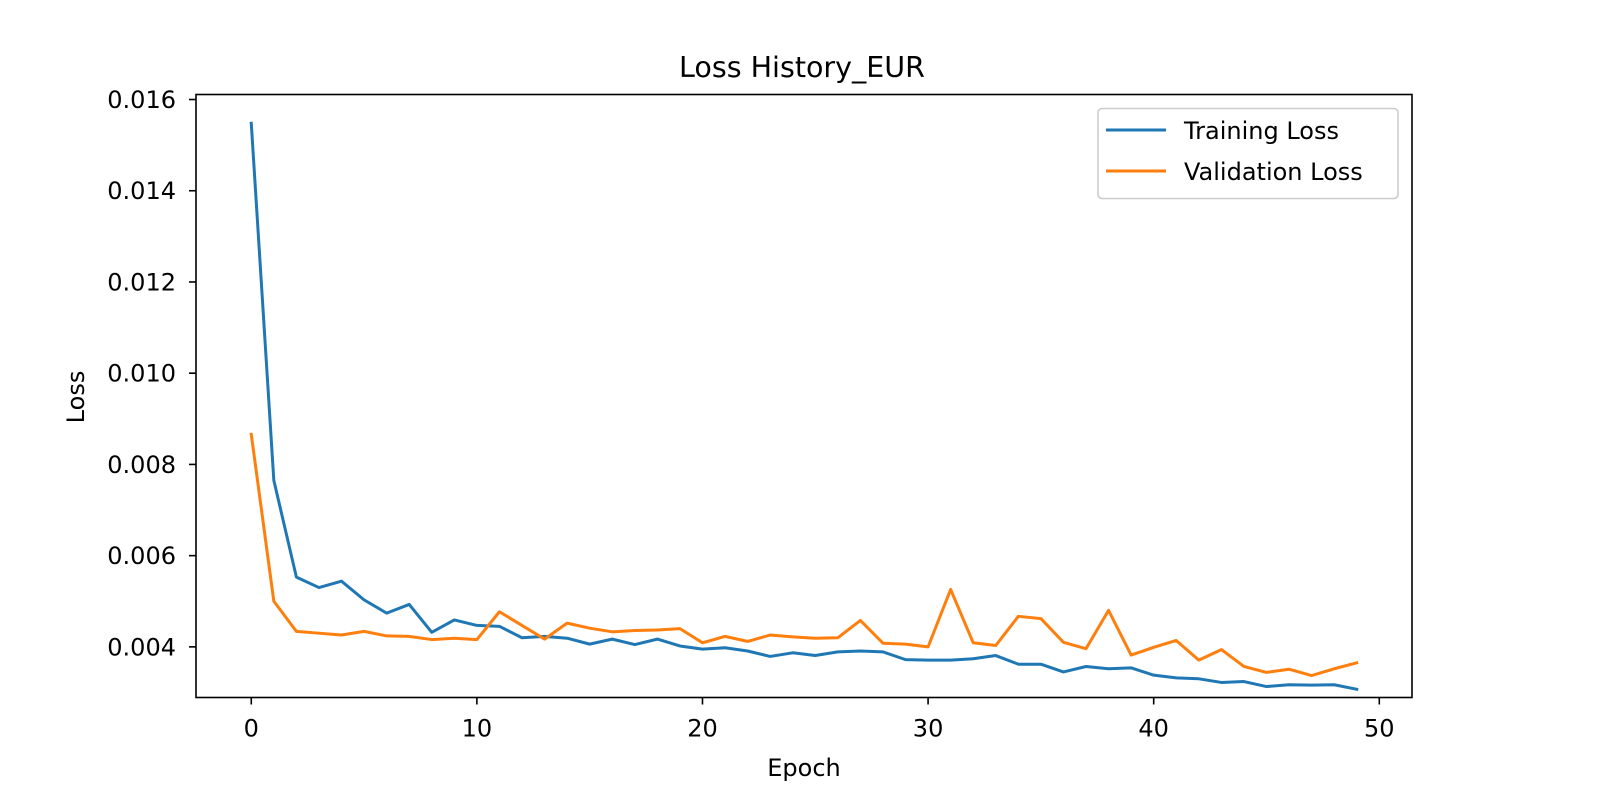 This screenshot has height=800, width=1600. Describe the element at coordinates (819, 720) in the screenshot. I see `x-axis-ticks: 0 10 20 30 40 50` at that location.